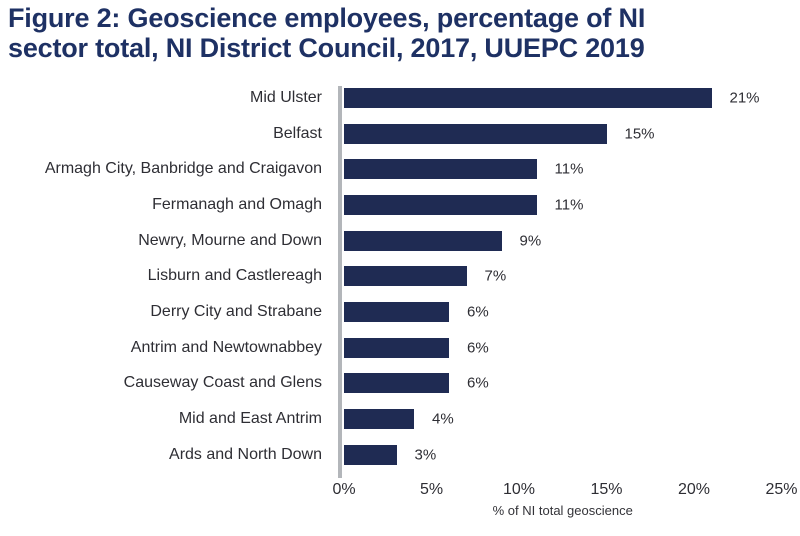 Image resolution: width=800 pixels, height=536 pixels. I want to click on bar-area: 15%, so click(563, 134).